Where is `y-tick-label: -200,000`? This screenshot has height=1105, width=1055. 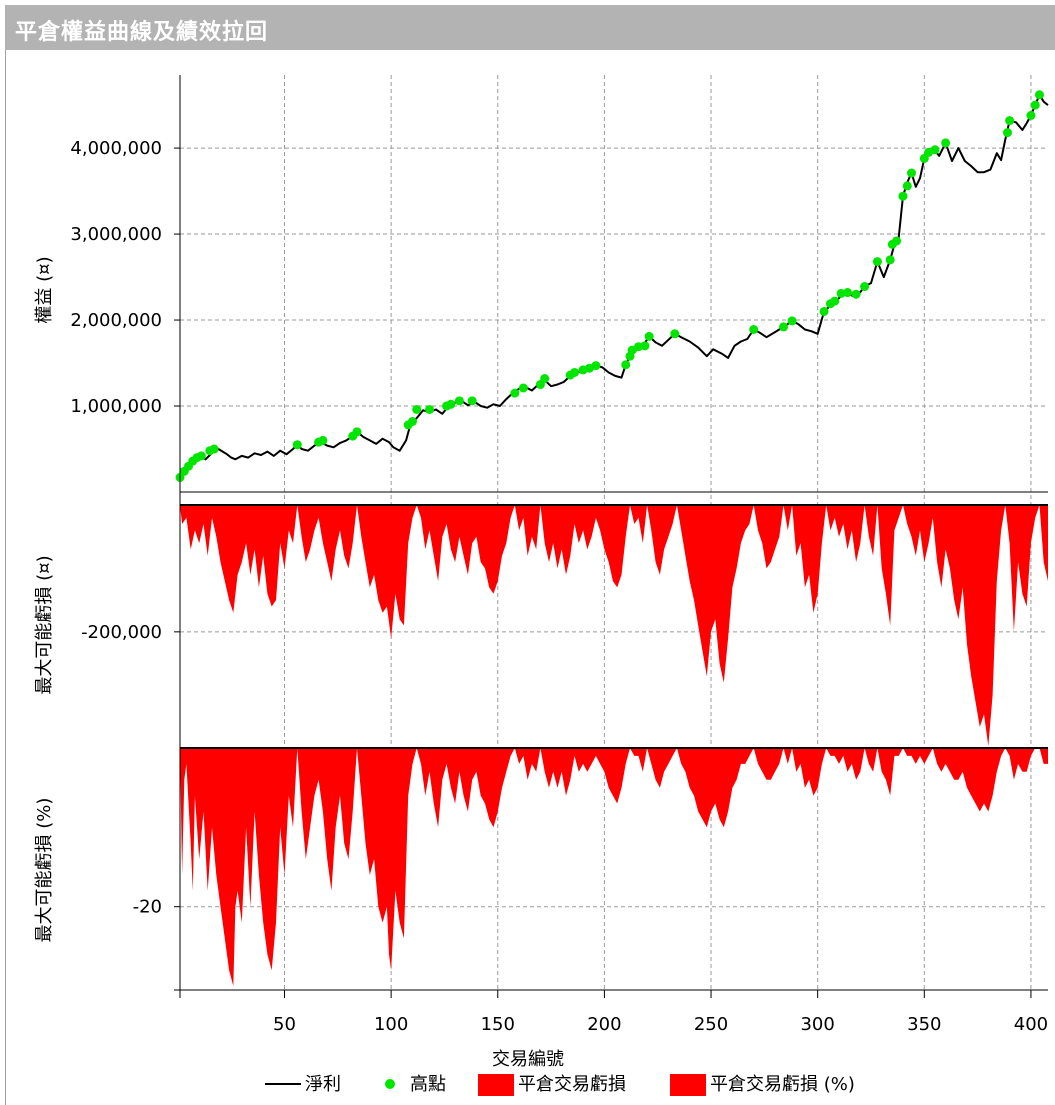
y-tick-label: -200,000 is located at coordinates (121, 632).